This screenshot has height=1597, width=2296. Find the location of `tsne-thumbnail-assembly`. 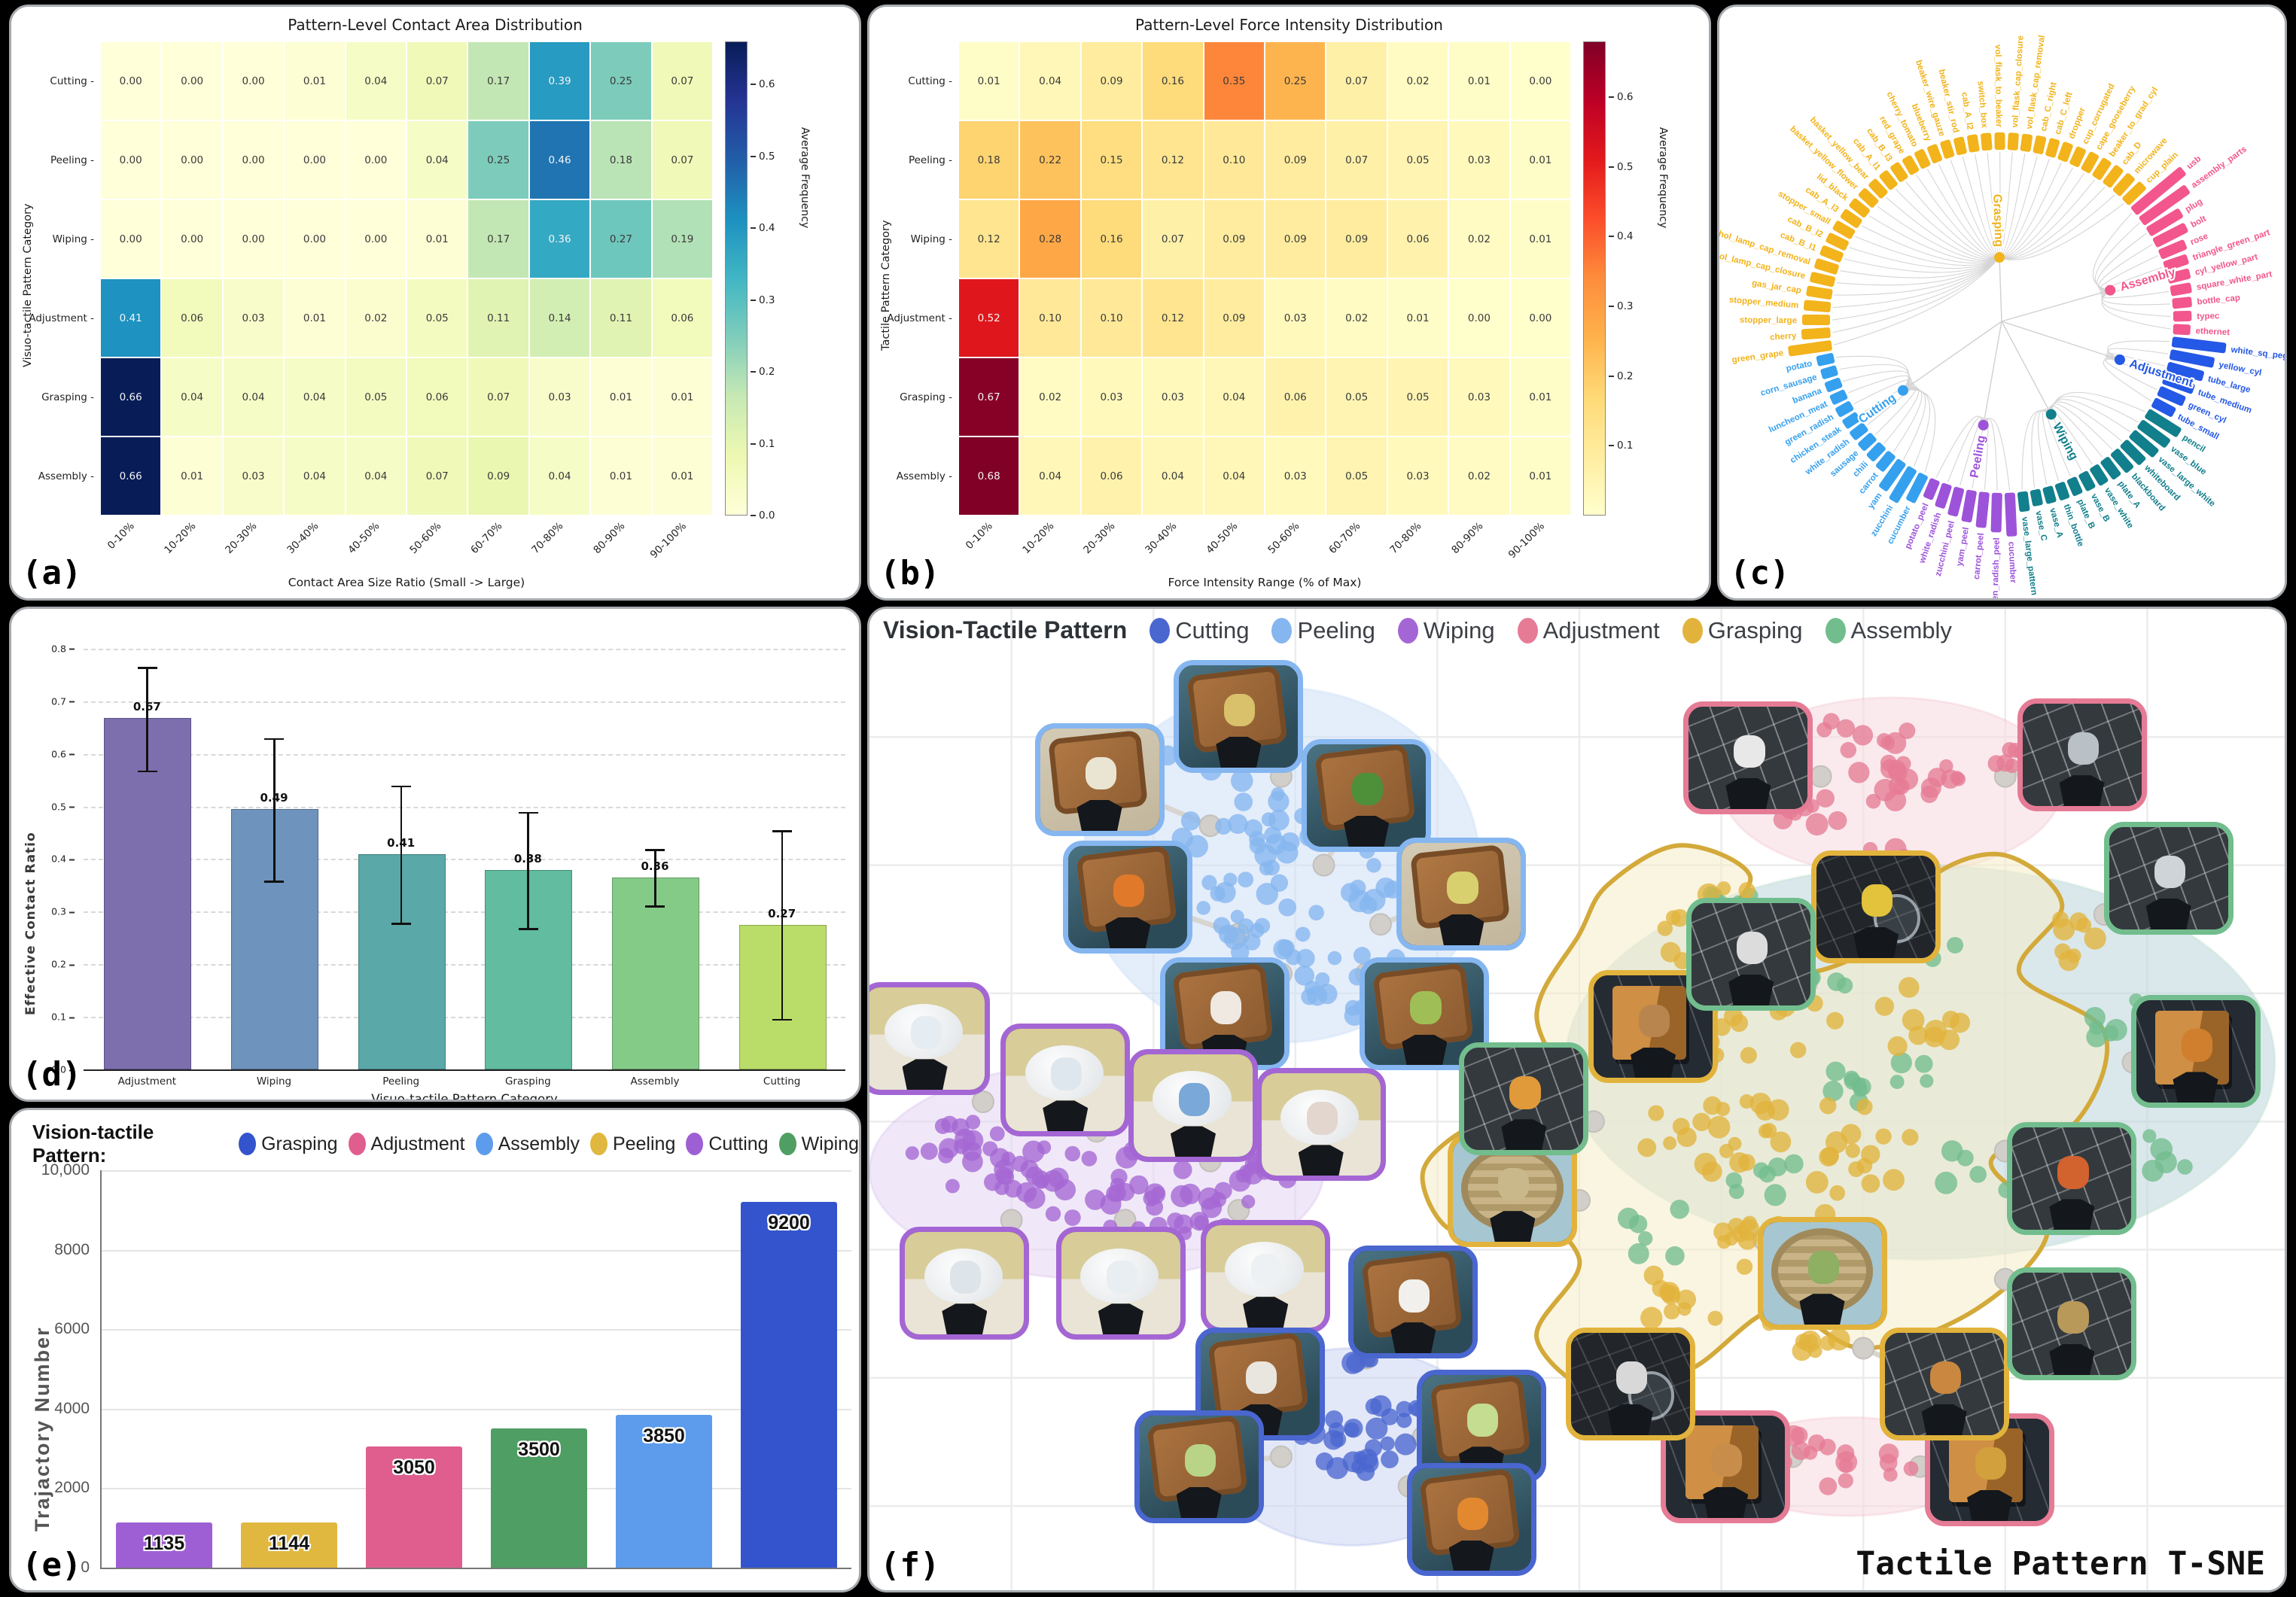

tsne-thumbnail-assembly is located at coordinates (1751, 954).